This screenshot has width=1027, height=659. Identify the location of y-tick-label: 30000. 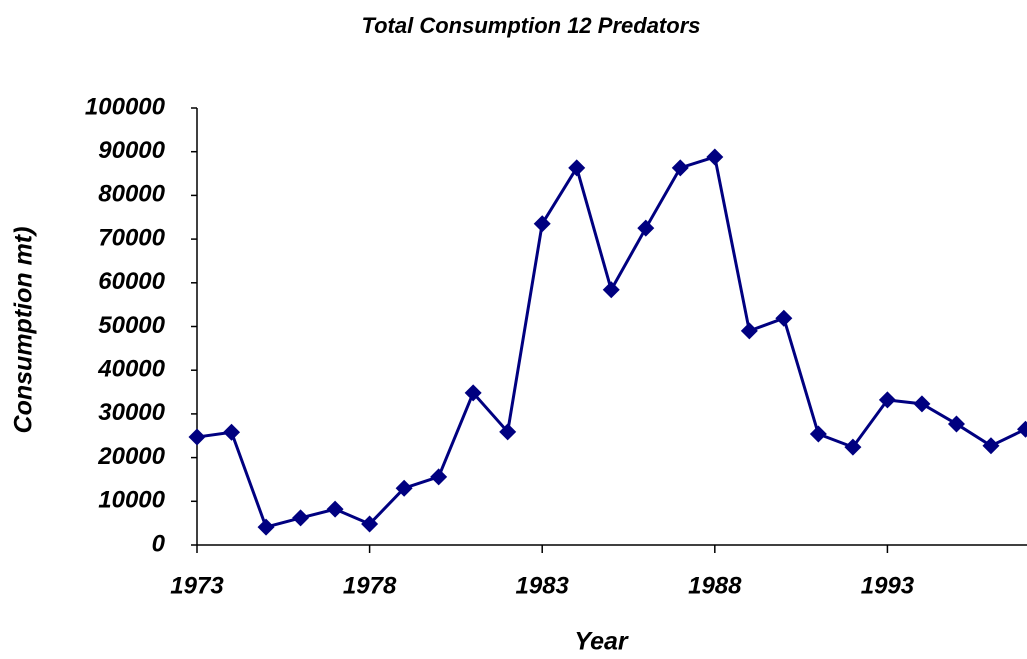
(131, 412).